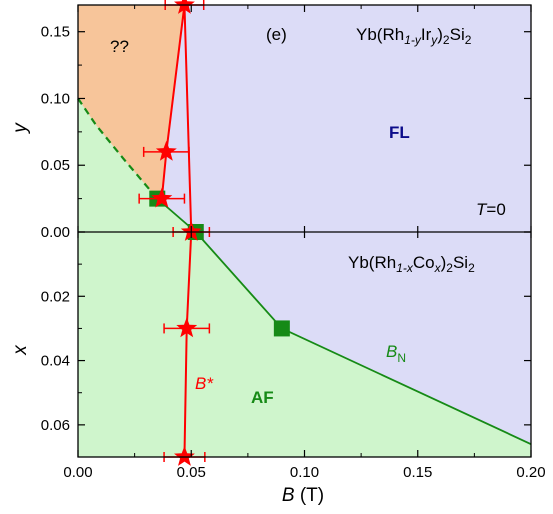 This screenshot has width=553, height=514. I want to click on y-tick-label-top-3: 0.15, so click(55, 32).